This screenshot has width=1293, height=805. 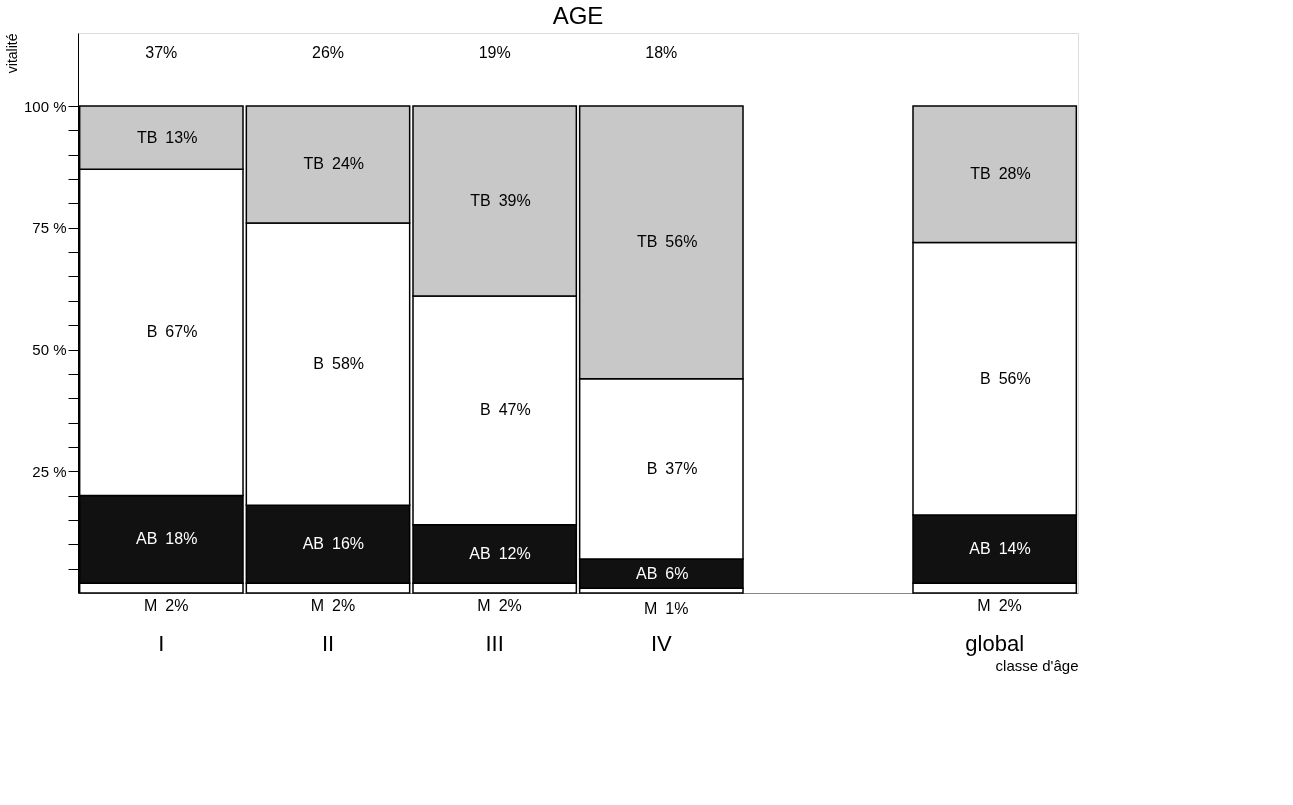 I want to click on x-tick-label: III, so click(x=494, y=643).